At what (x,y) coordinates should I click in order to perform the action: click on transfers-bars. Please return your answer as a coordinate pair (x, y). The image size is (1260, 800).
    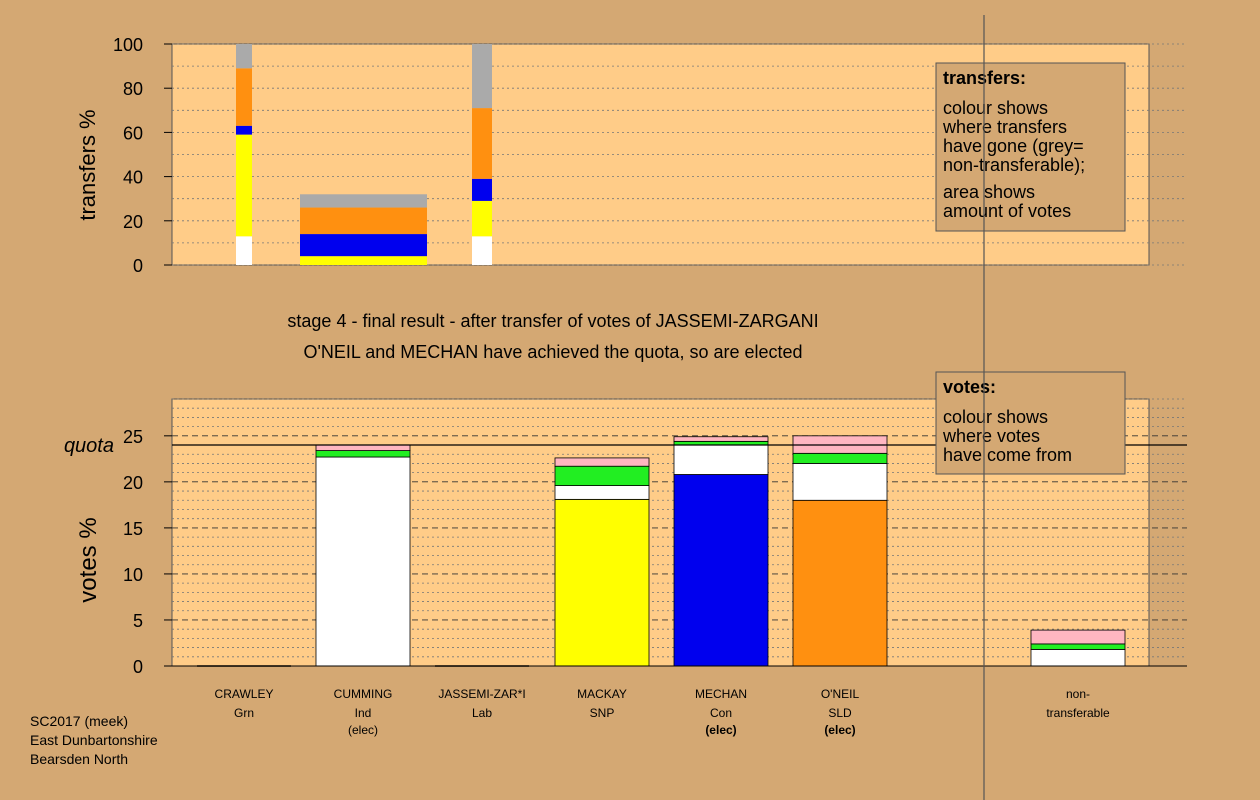
    Looking at the image, I should click on (364, 154).